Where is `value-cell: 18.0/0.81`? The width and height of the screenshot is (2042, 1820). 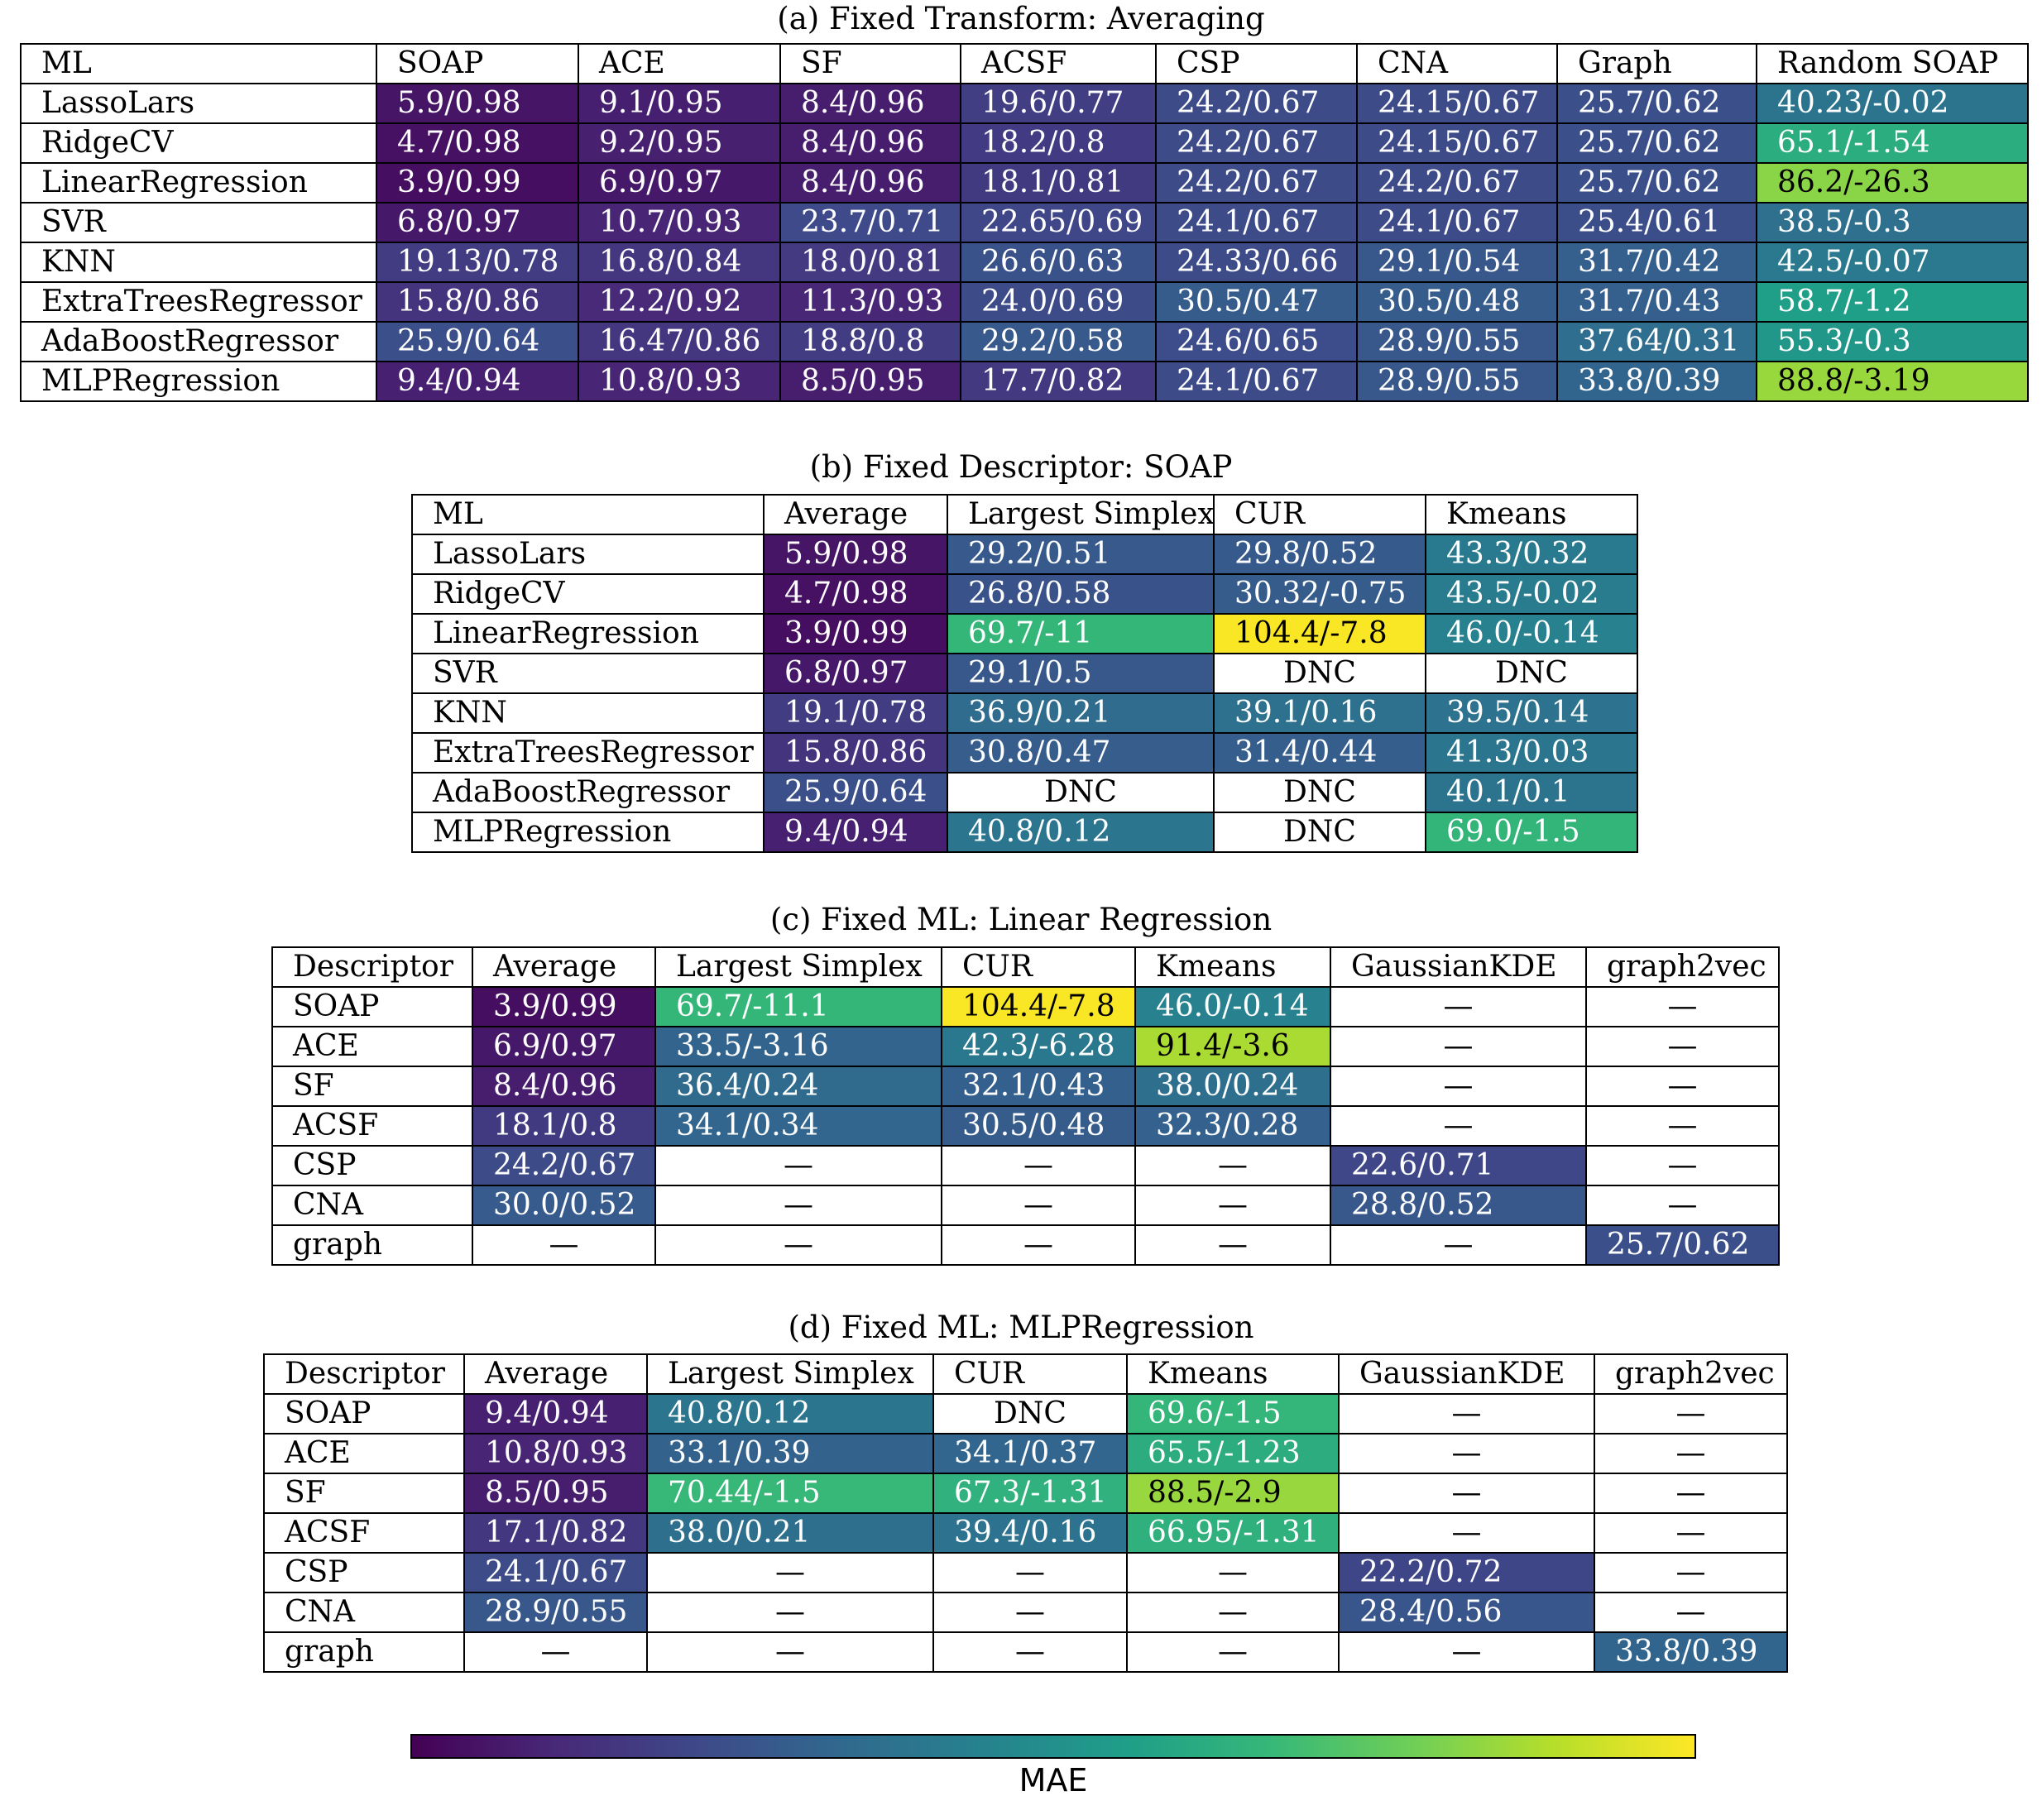
value-cell: 18.0/0.81 is located at coordinates (870, 262).